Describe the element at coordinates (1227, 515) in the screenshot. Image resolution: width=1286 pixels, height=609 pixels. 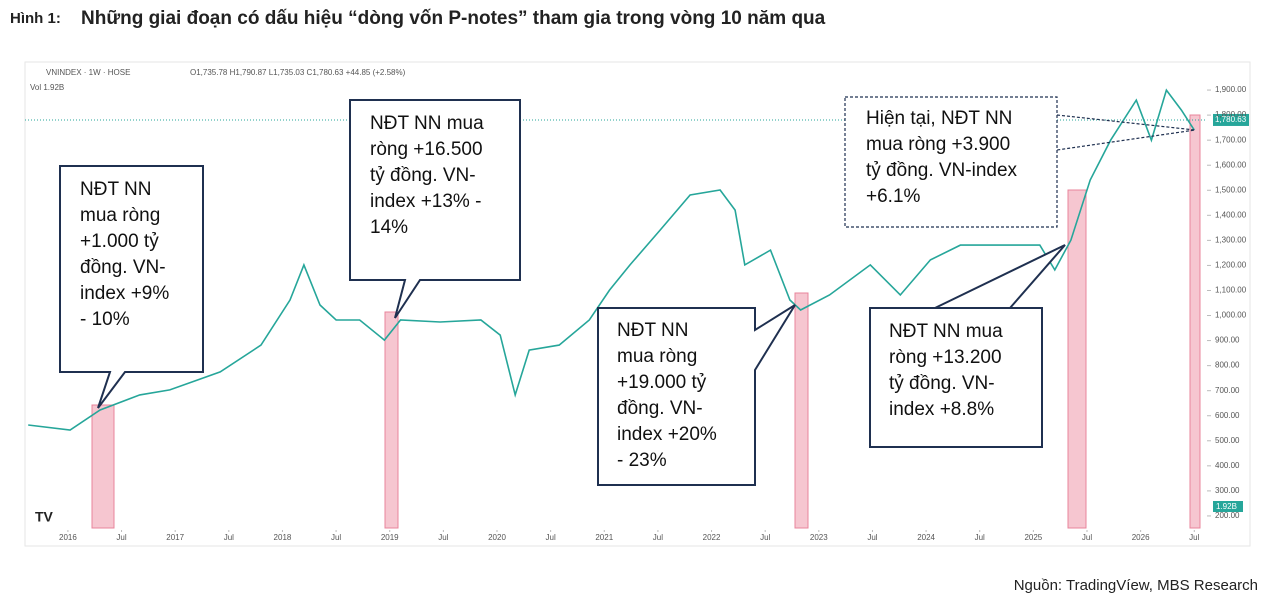
I see `y-tick-label: 200.00` at that location.